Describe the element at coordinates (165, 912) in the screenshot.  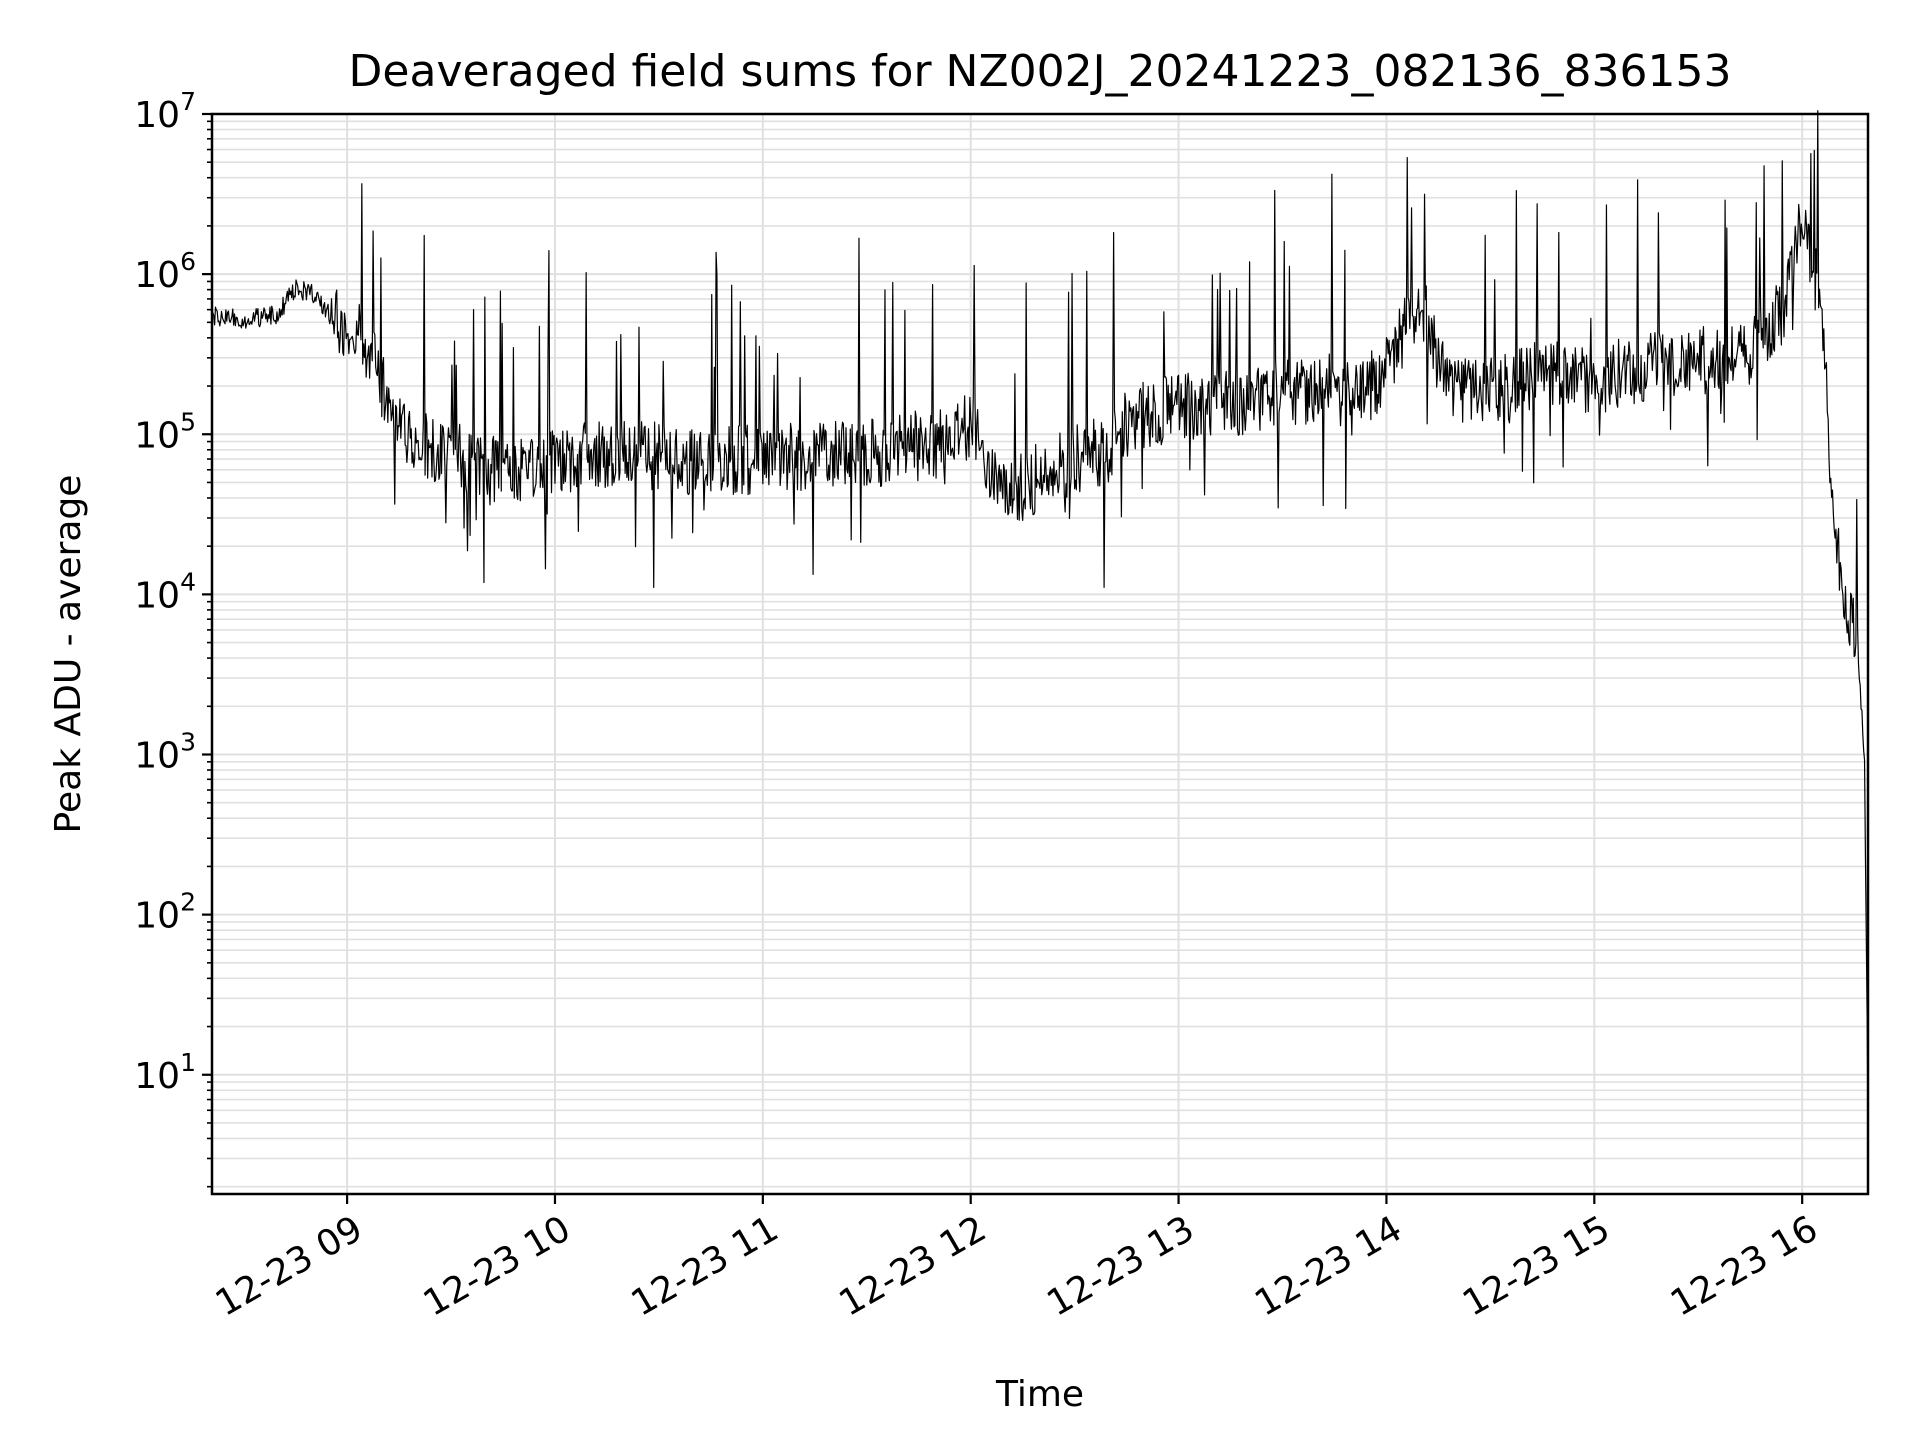
I see `y-tick-label: 10²` at that location.